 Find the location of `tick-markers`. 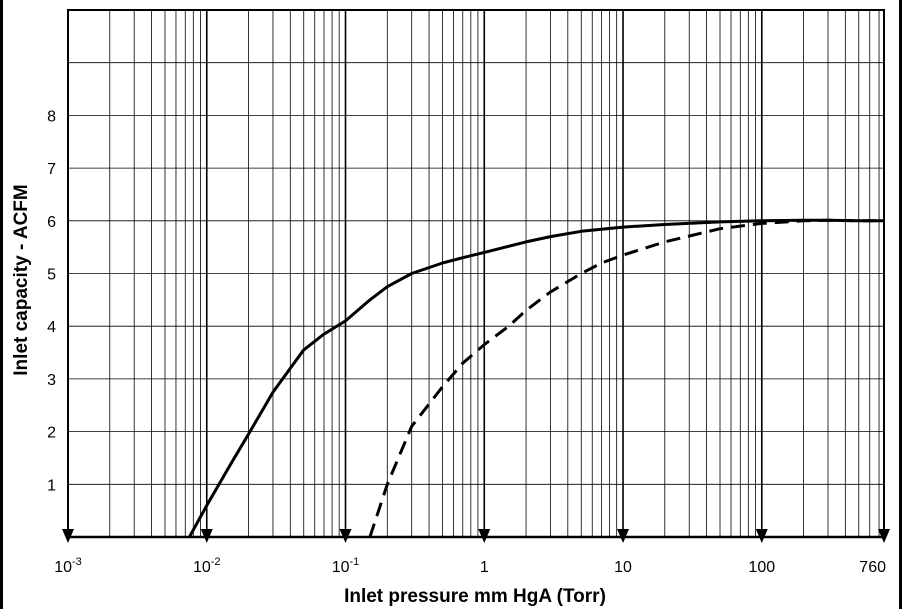

tick-markers is located at coordinates (476, 536).